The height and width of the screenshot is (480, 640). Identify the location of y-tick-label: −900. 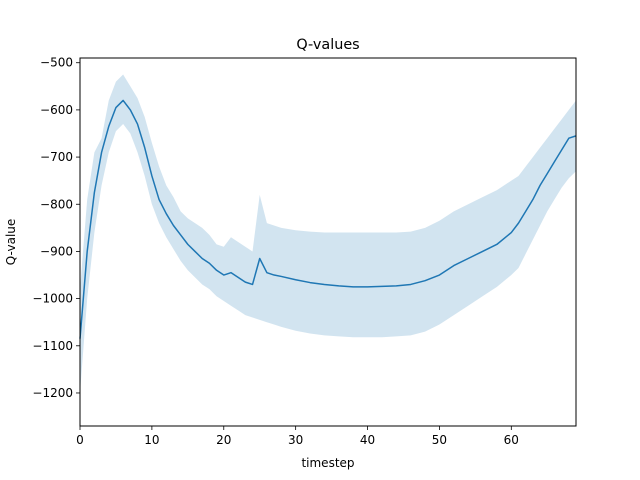
(56, 251).